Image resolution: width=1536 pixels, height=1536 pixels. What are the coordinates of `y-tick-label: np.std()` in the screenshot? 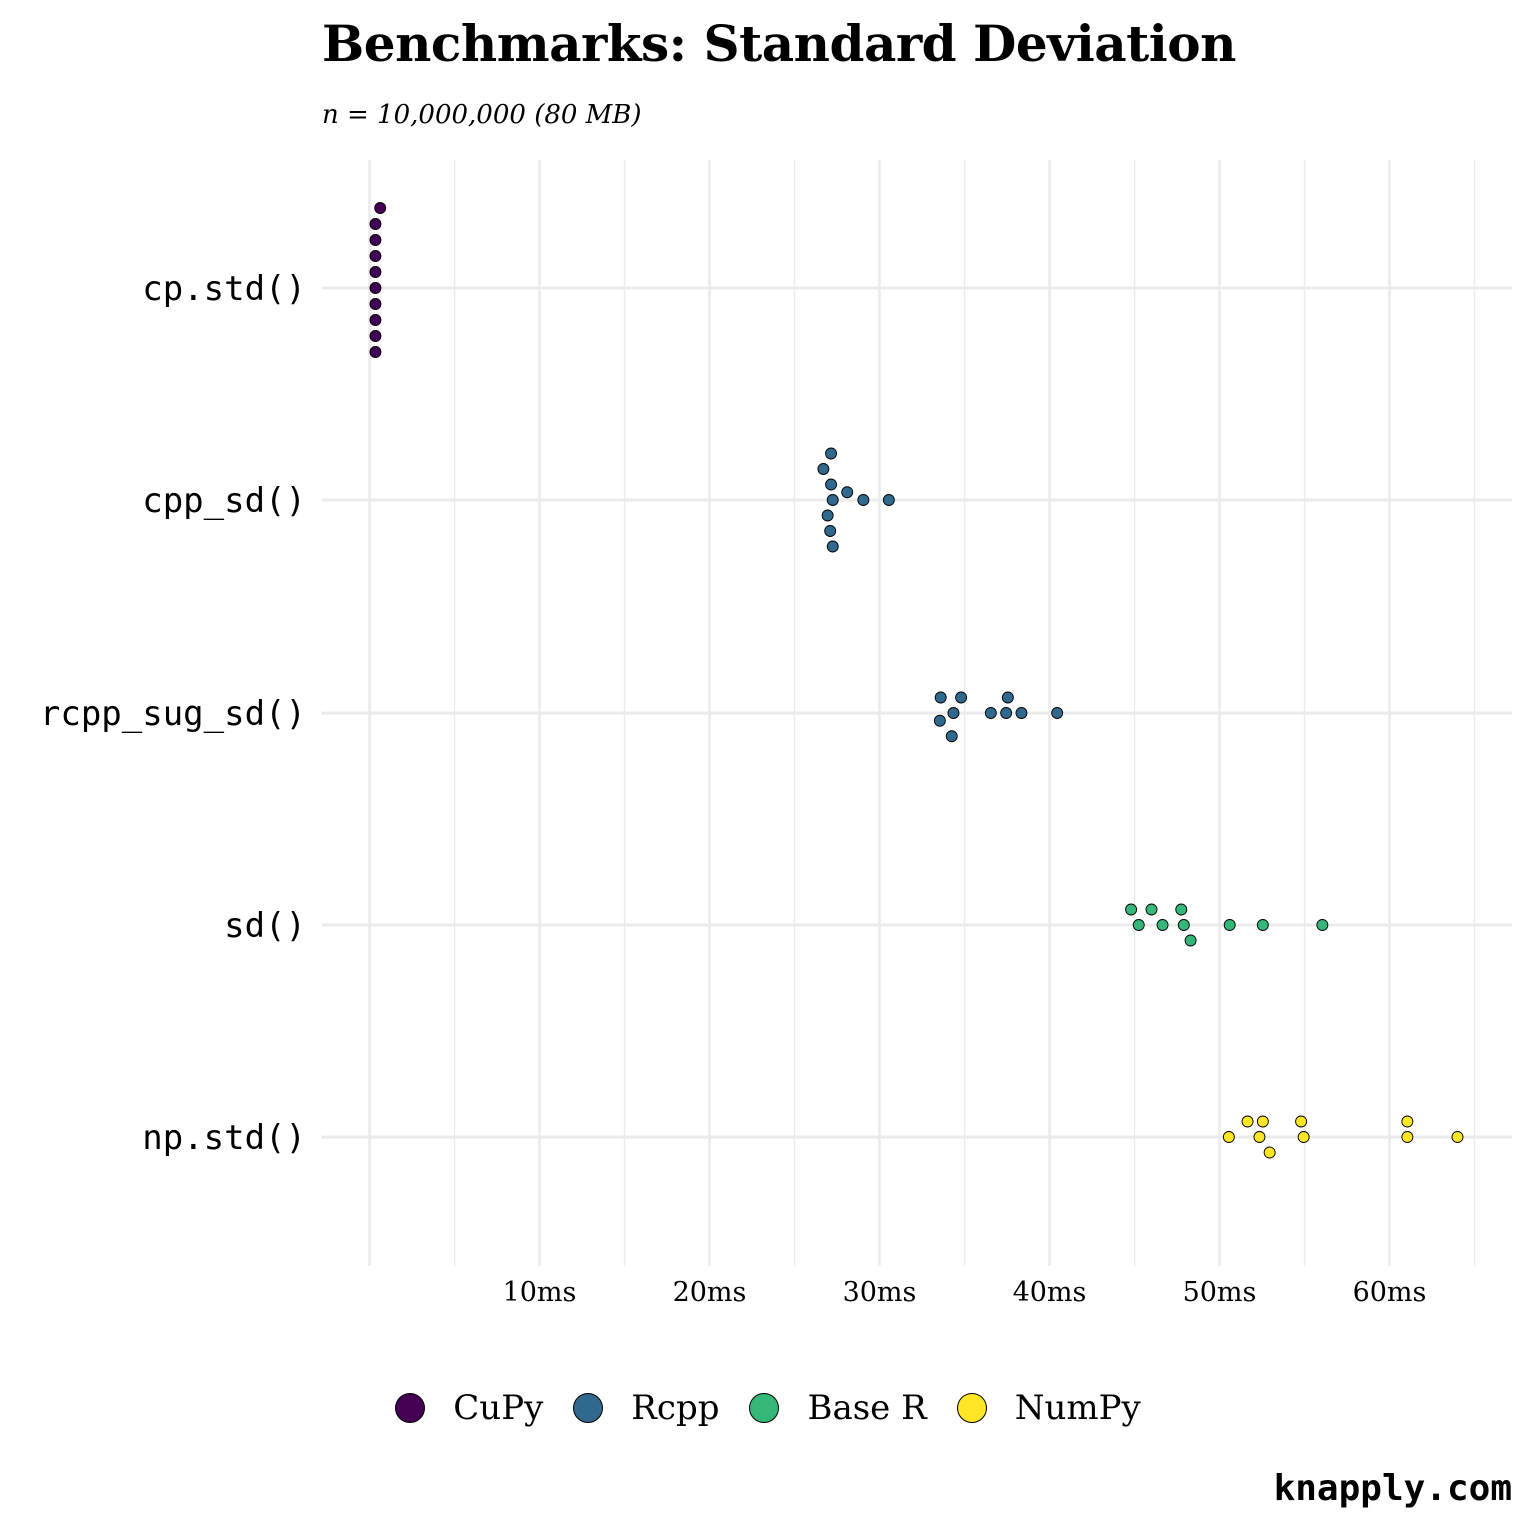 It's located at (224, 1138).